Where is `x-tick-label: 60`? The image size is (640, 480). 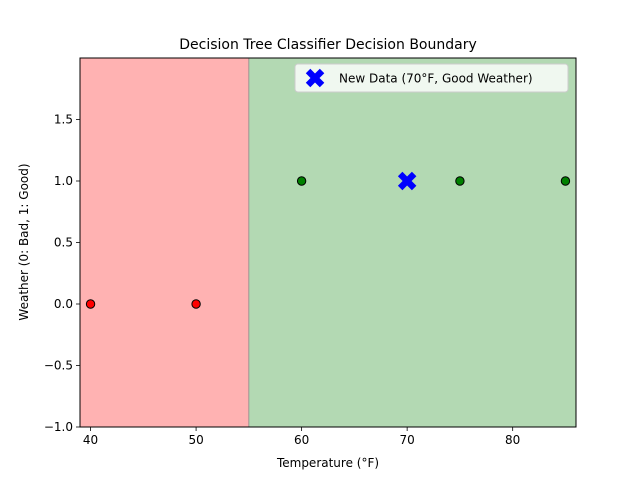
x-tick-label: 60 is located at coordinates (301, 440).